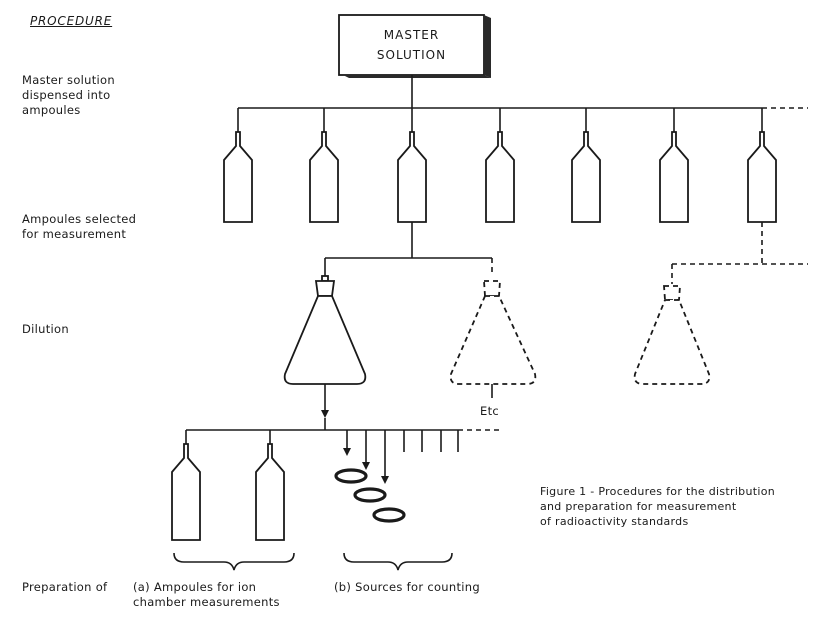  I want to click on step-dilution-label: Dilution, so click(45, 329).